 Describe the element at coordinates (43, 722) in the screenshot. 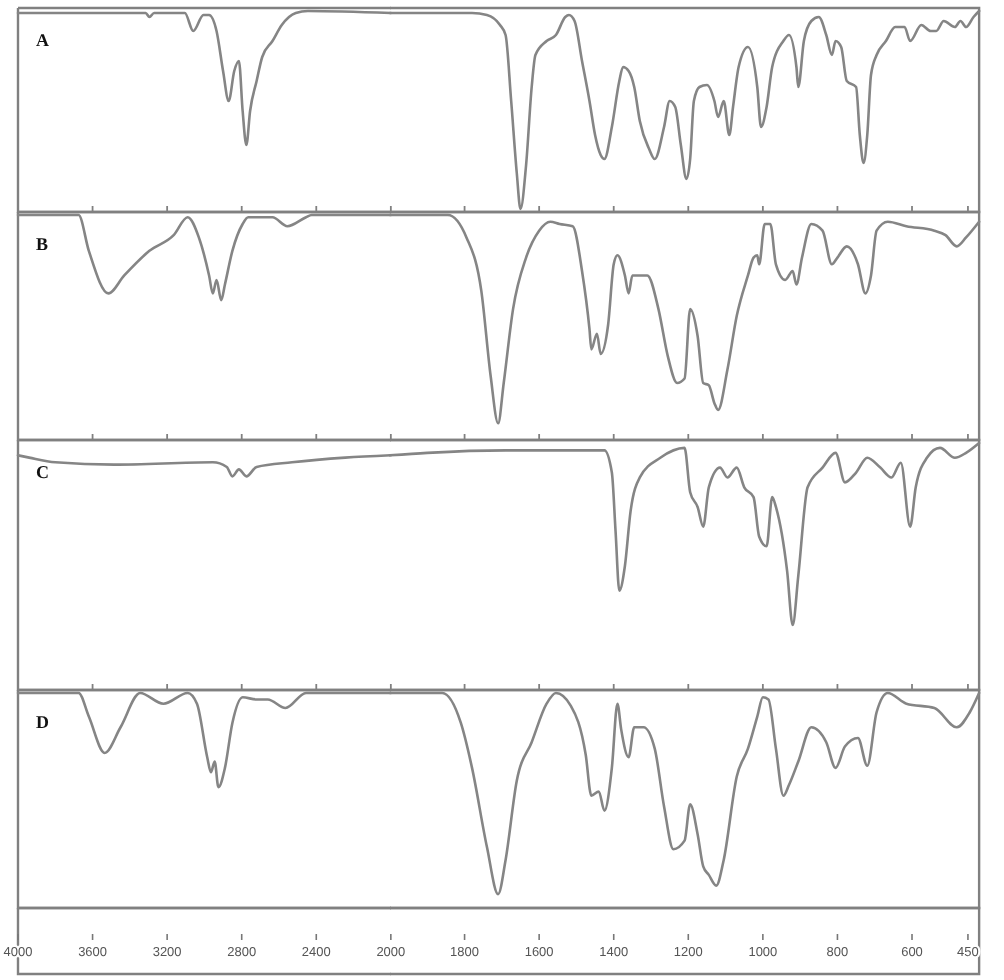

I see `text: D` at that location.